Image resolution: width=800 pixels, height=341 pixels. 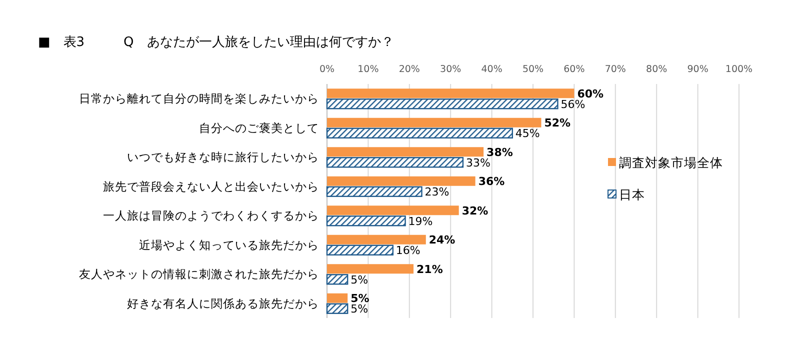 What do you see at coordinates (657, 69) in the screenshot?
I see `x-tick-label: 80%` at bounding box center [657, 69].